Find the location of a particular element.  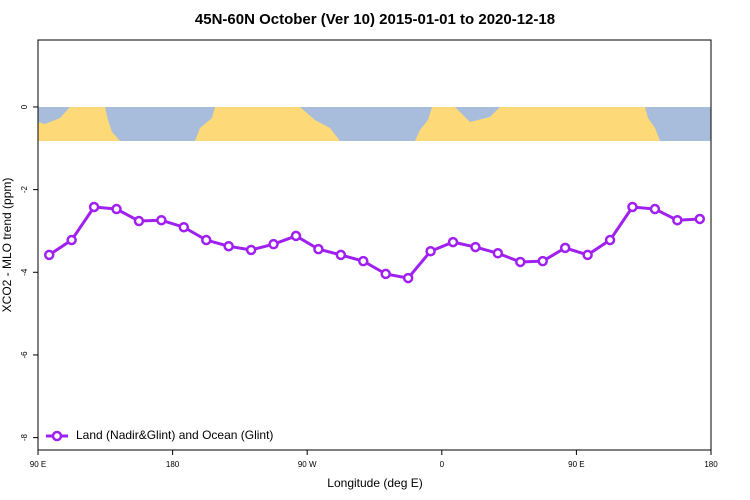

y-tick-label: -4 is located at coordinates (24, 272).